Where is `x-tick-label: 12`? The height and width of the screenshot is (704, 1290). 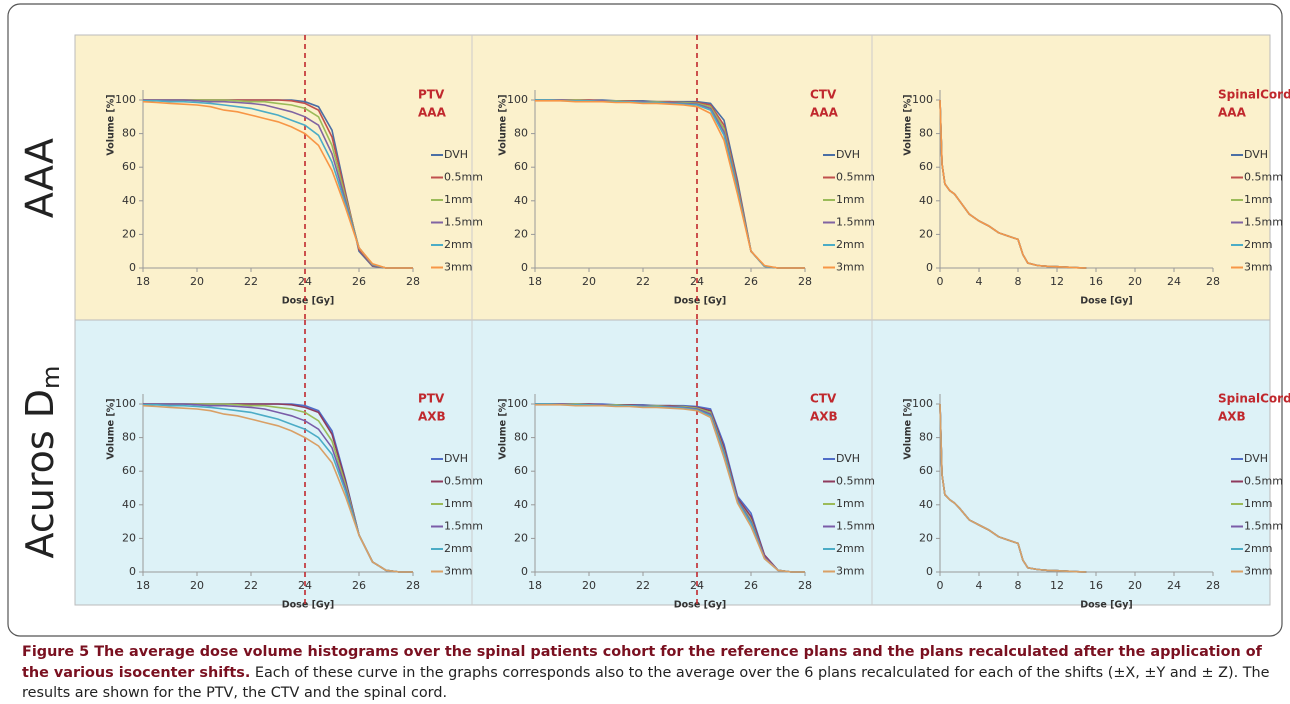
x-tick-label: 12 is located at coordinates (1057, 585).